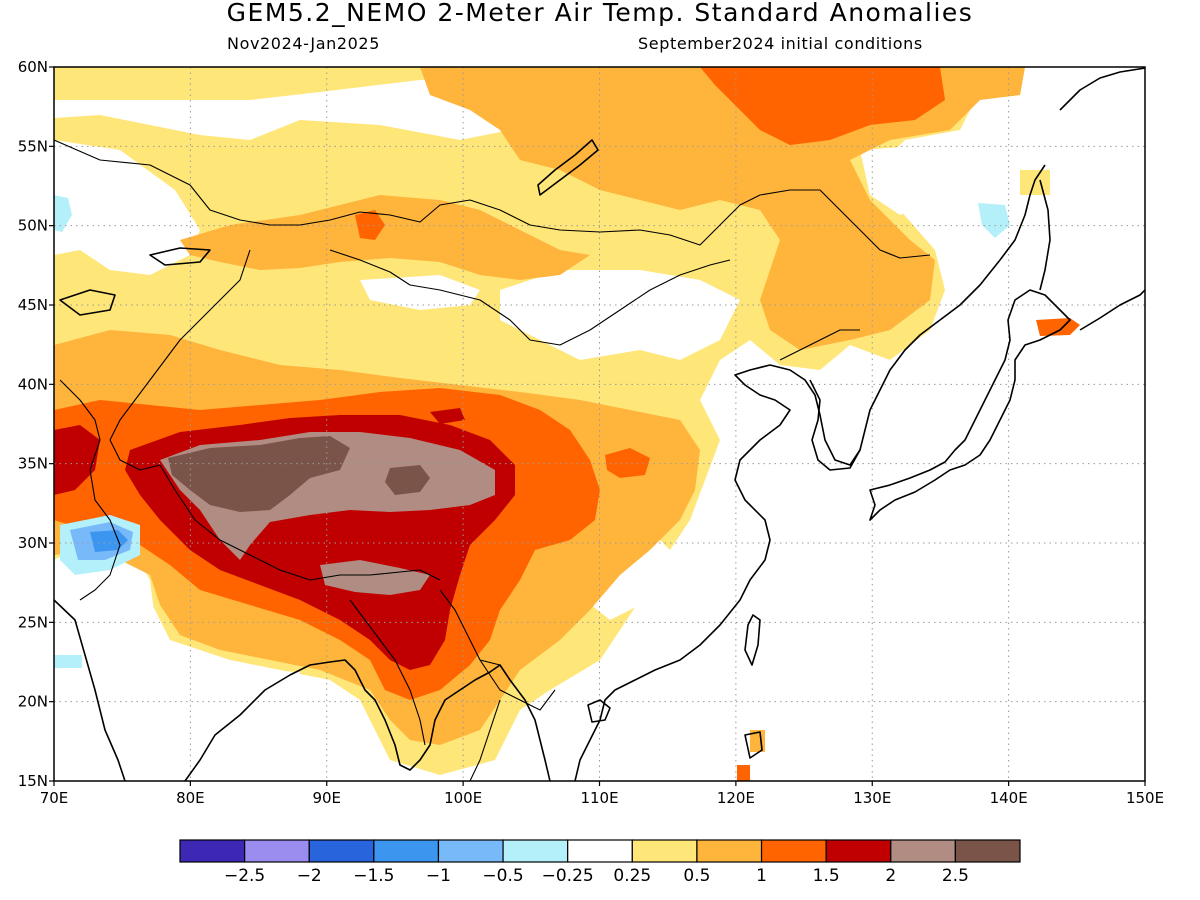  I want to click on lon-tick-label: 90E, so click(326, 798).